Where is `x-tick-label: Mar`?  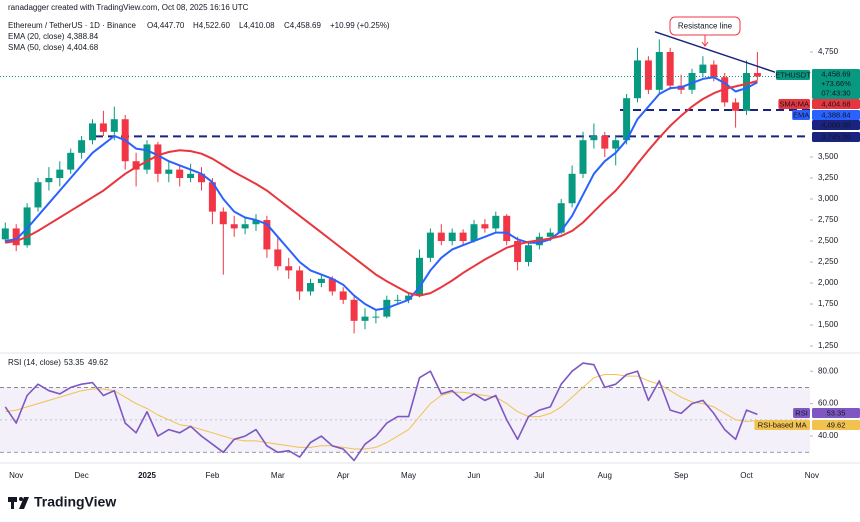 x-tick-label: Mar is located at coordinates (278, 475).